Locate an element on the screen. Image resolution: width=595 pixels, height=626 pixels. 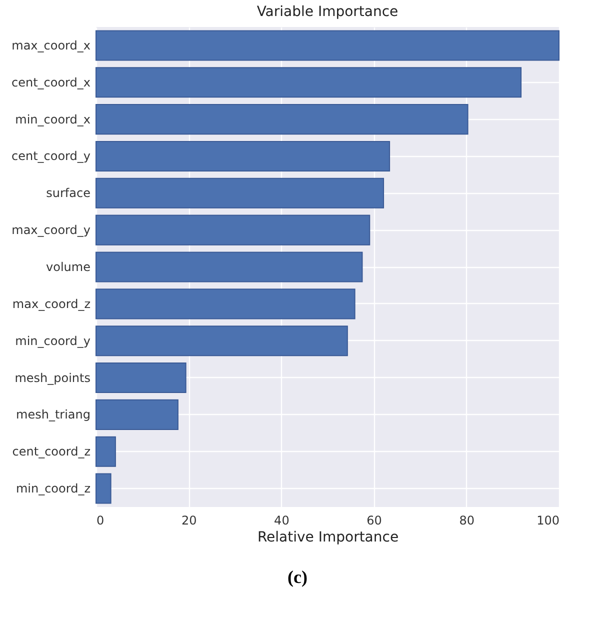
x-tick-label: 0 is located at coordinates (100, 521).